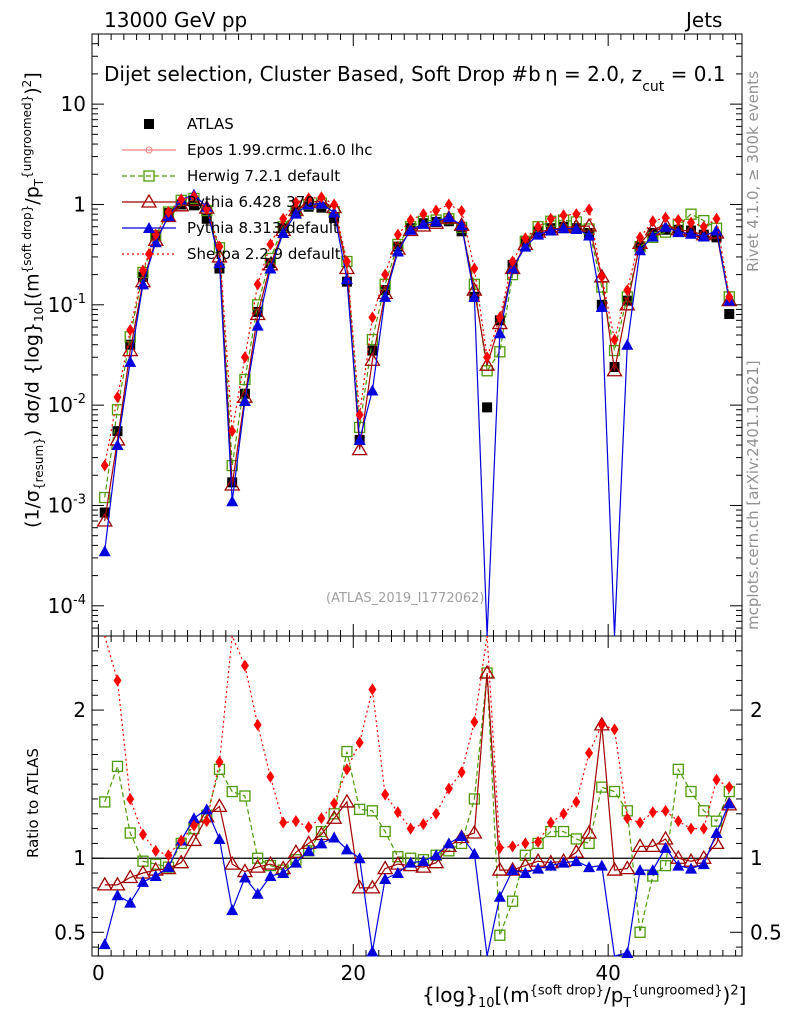  What do you see at coordinates (67, 605) in the screenshot?
I see `main-y-tick-label: 10⁻⁴` at bounding box center [67, 605].